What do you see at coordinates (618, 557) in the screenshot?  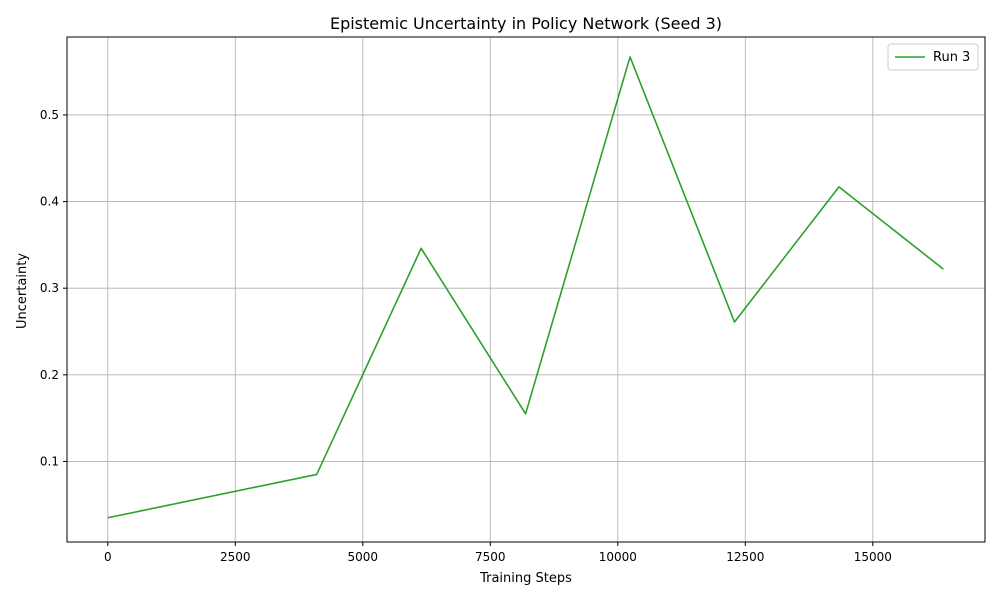 I see `x-tick-label: 10000` at bounding box center [618, 557].